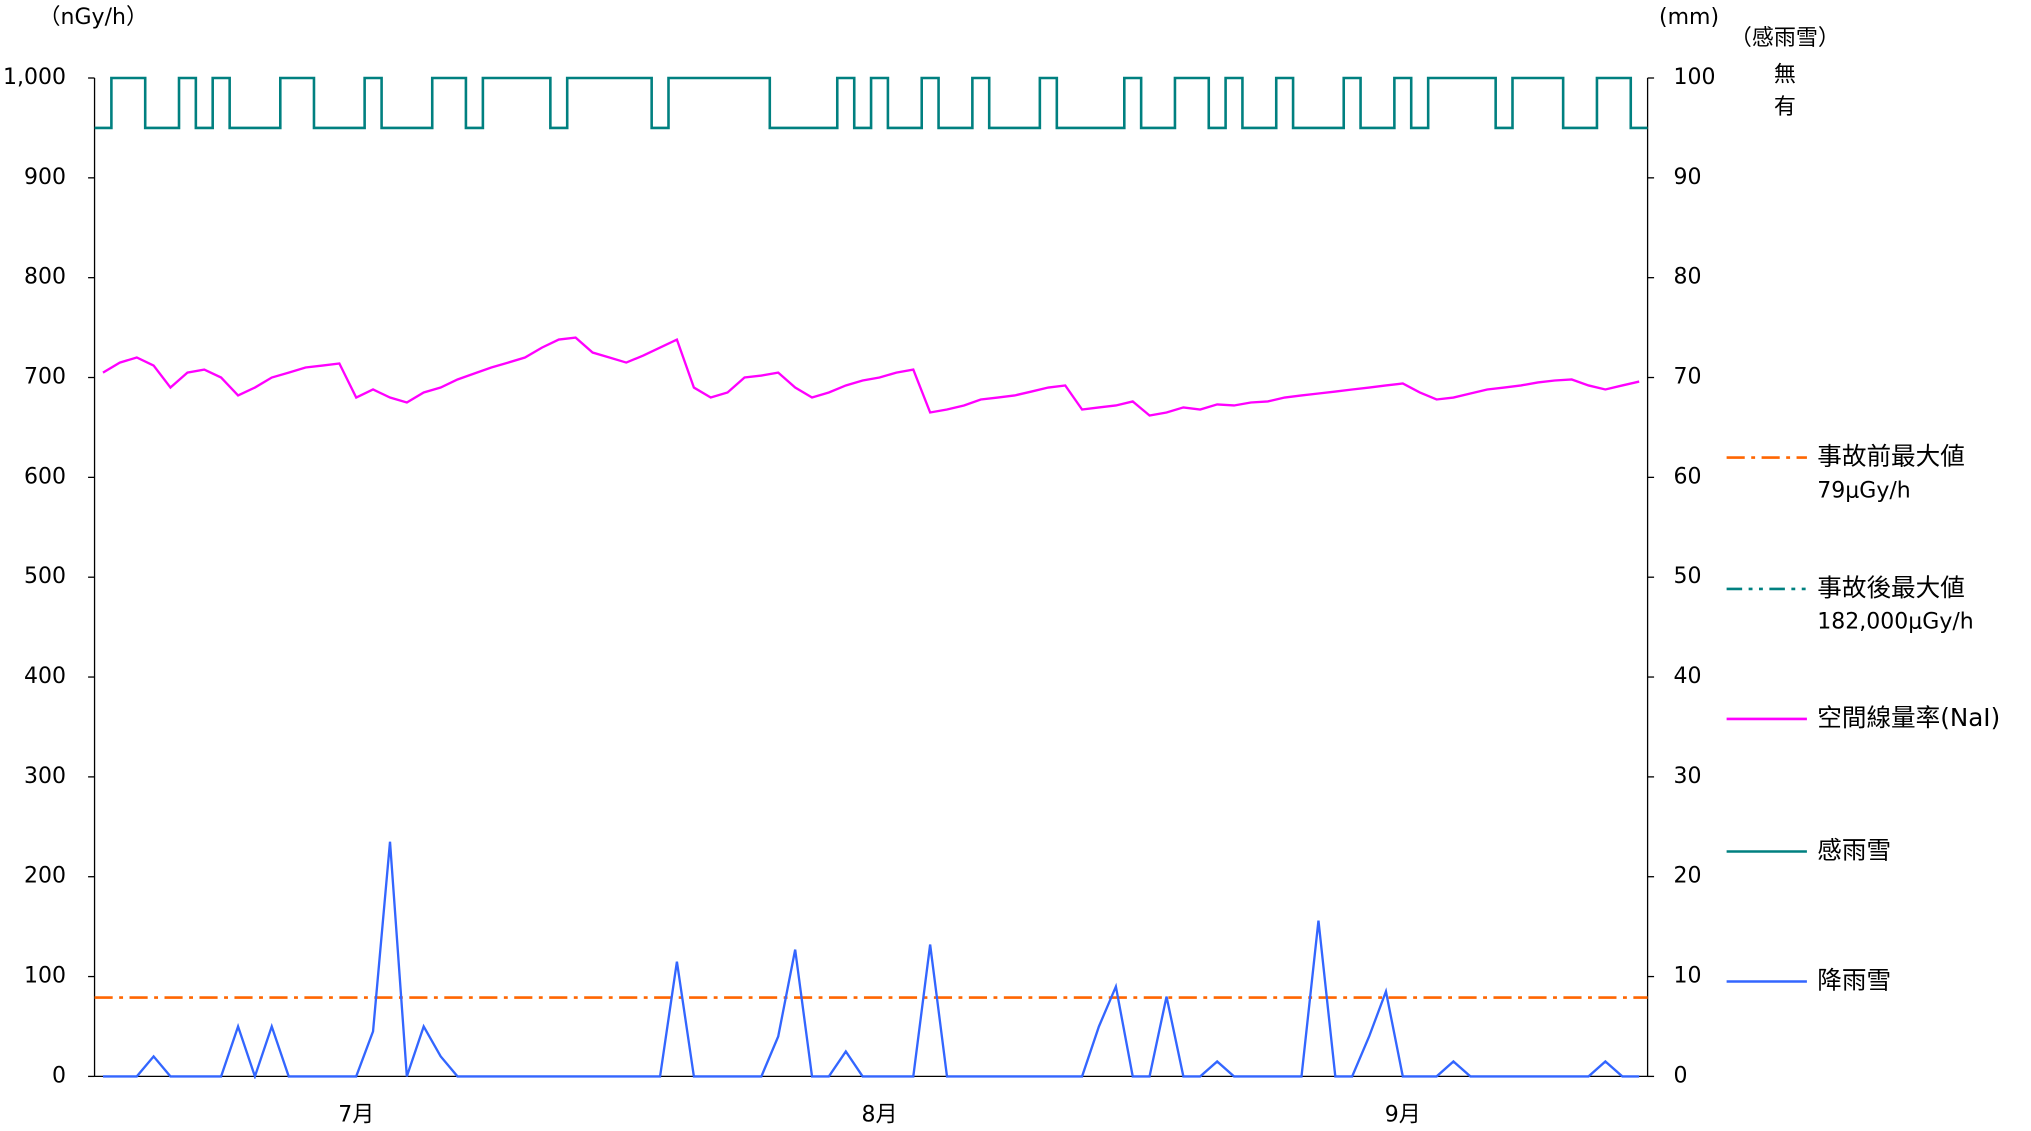  Describe the element at coordinates (1688, 376) in the screenshot. I see `y2-tick-label: 70` at that location.